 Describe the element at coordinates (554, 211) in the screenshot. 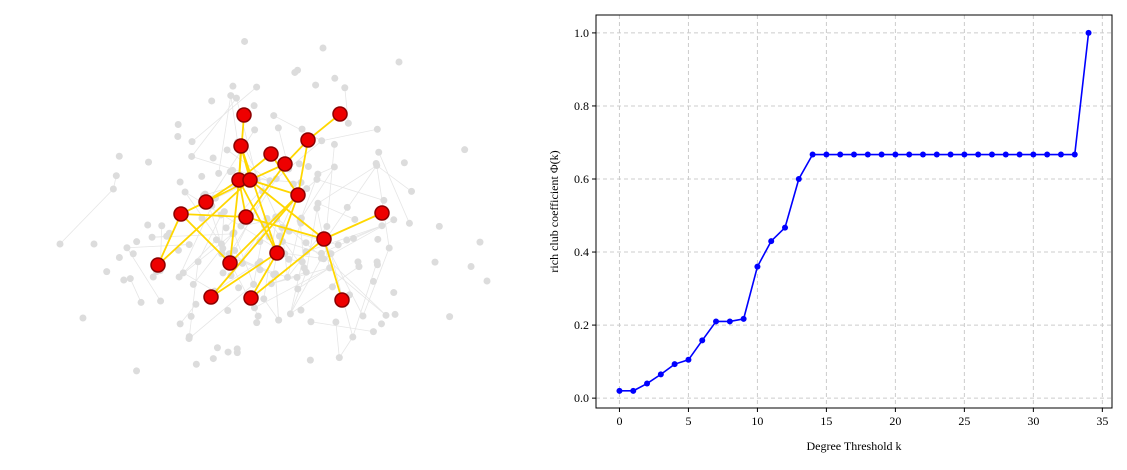

I see `y-axis-label: rich club coefficient Φ(k)` at that location.